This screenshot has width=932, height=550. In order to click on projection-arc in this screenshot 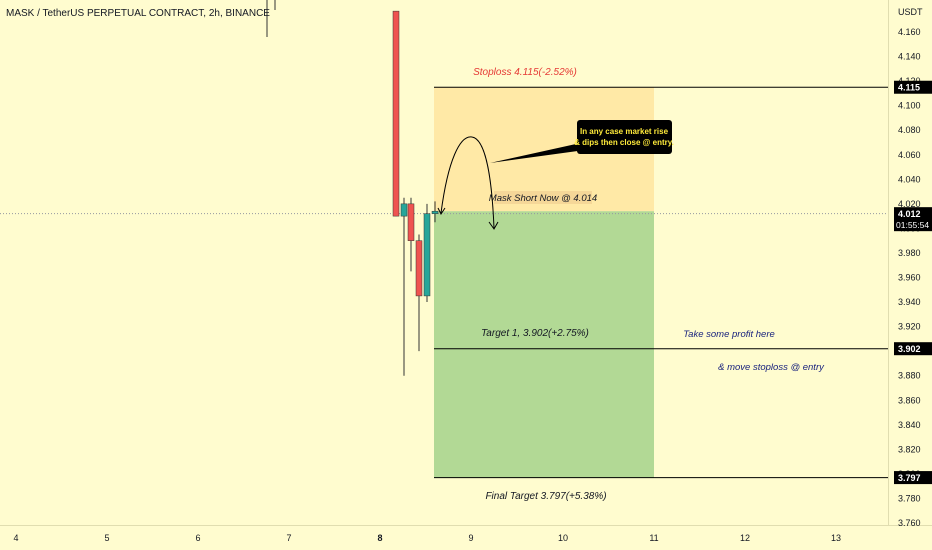, I will do `click(467, 182)`.